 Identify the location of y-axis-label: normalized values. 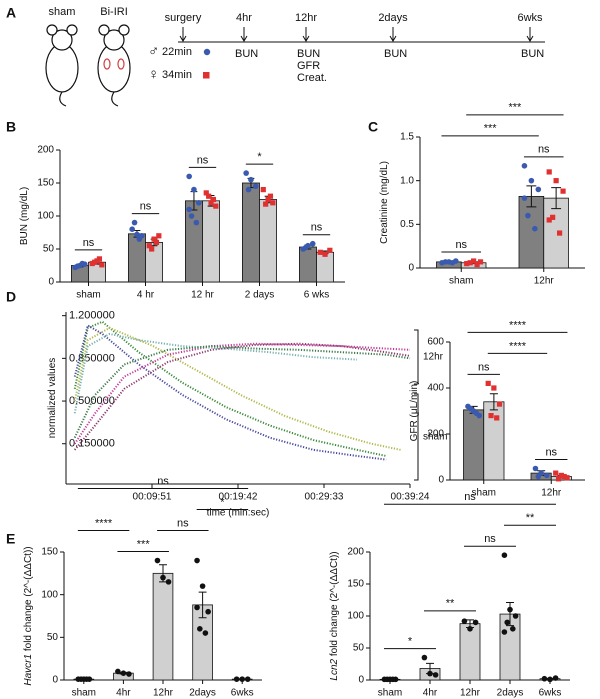
(52, 398).